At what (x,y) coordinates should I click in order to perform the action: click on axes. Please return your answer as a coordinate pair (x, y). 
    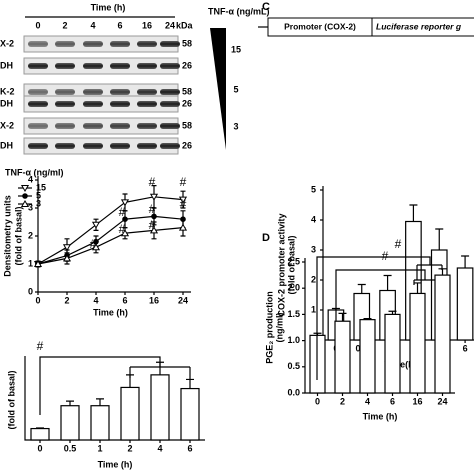
    Looking at the image, I should click on (114, 234).